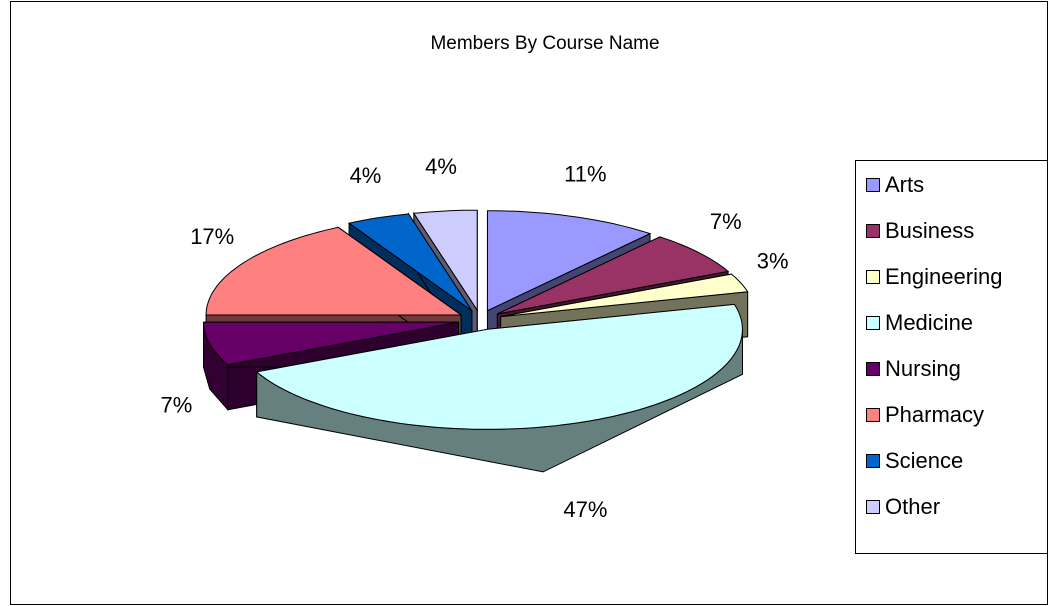 The height and width of the screenshot is (606, 1049). I want to click on pie-slice, so click(499, 388).